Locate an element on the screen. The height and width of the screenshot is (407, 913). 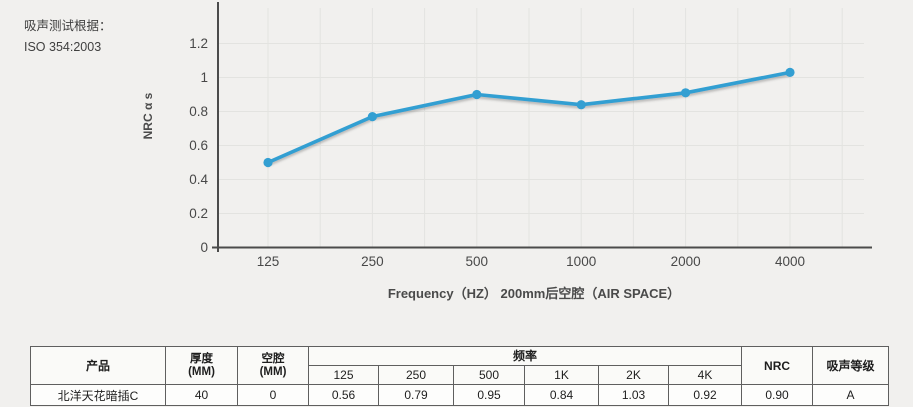
x-tick-label: 125 is located at coordinates (268, 261).